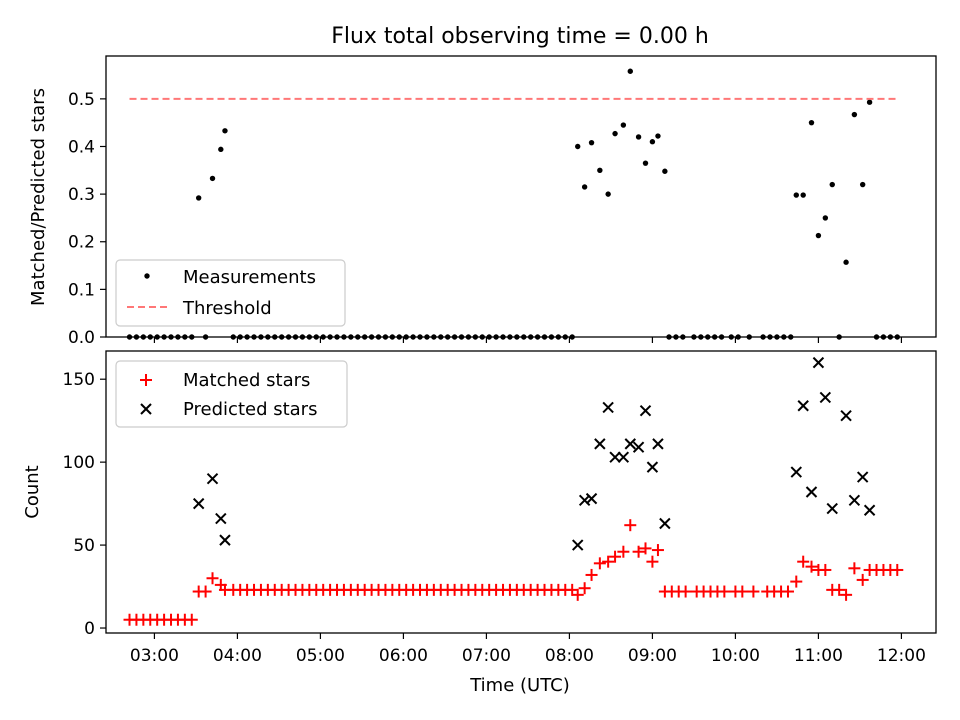  Describe the element at coordinates (81, 100) in the screenshot. I see `y-tick-label: 0.5` at that location.